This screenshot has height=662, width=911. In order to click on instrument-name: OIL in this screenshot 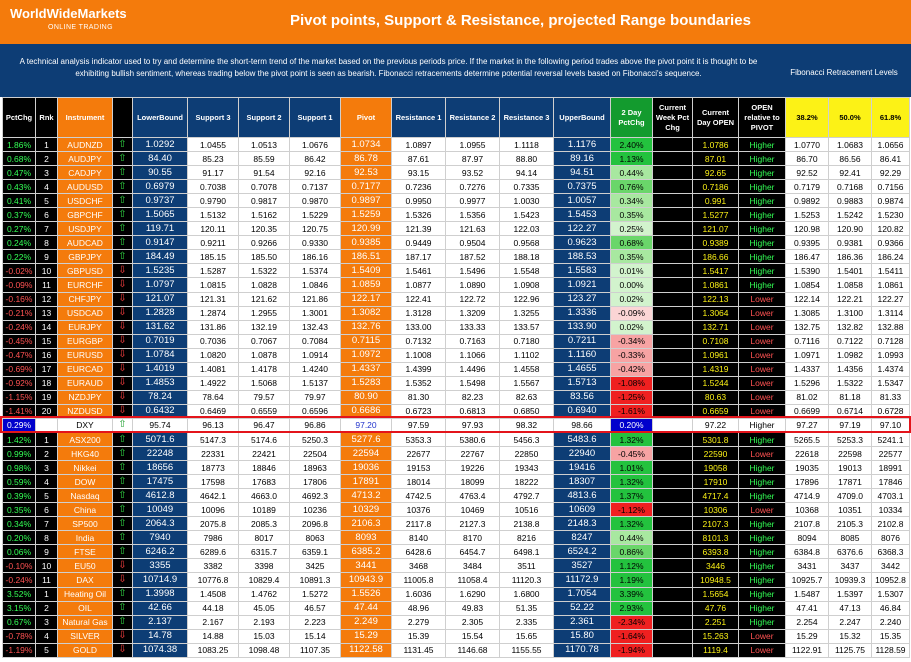, I will do `click(85, 608)`.